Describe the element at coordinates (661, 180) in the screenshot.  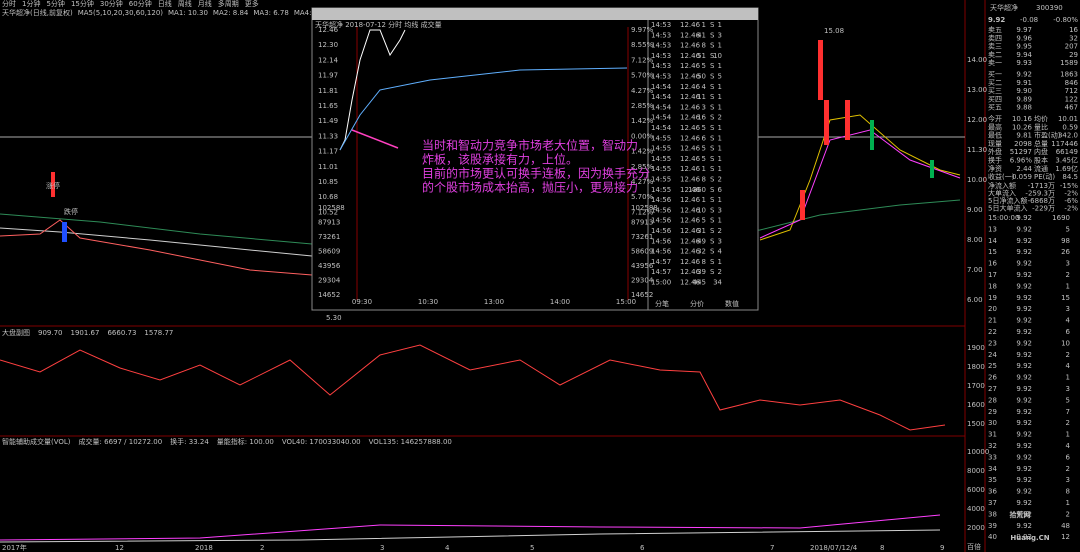
I see `trade-cell: 14:55` at that location.